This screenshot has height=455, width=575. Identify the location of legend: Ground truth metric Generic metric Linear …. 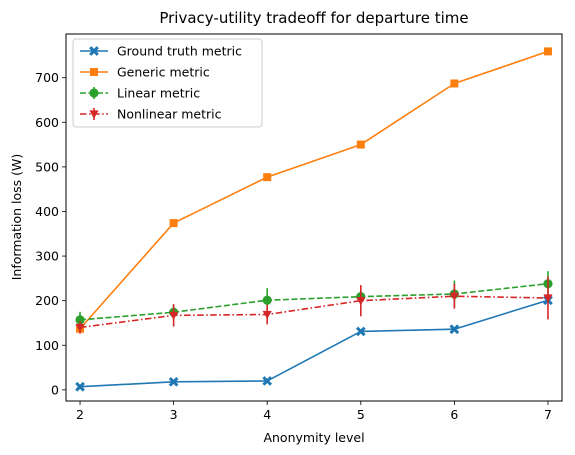
(167, 83).